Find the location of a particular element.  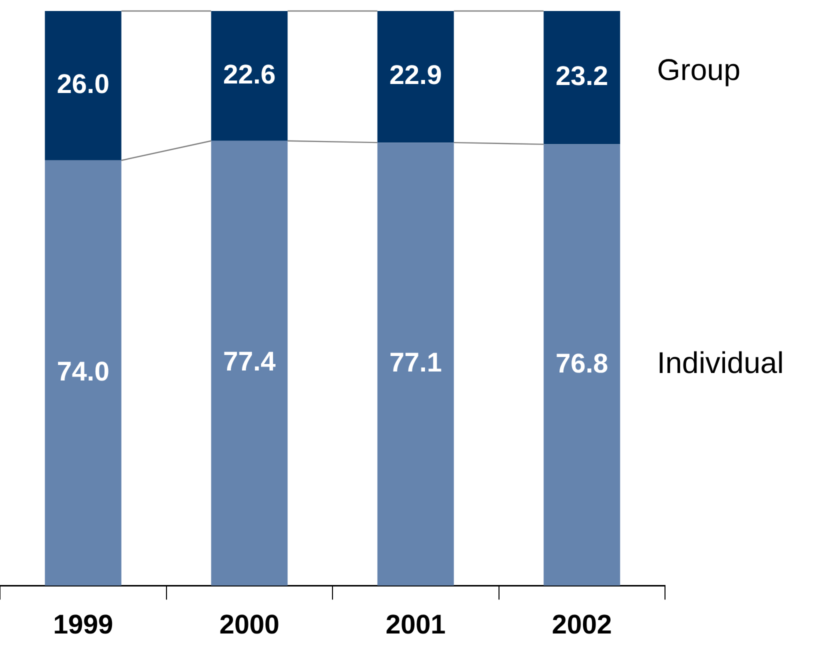

data-label: 77.4 is located at coordinates (249, 361).